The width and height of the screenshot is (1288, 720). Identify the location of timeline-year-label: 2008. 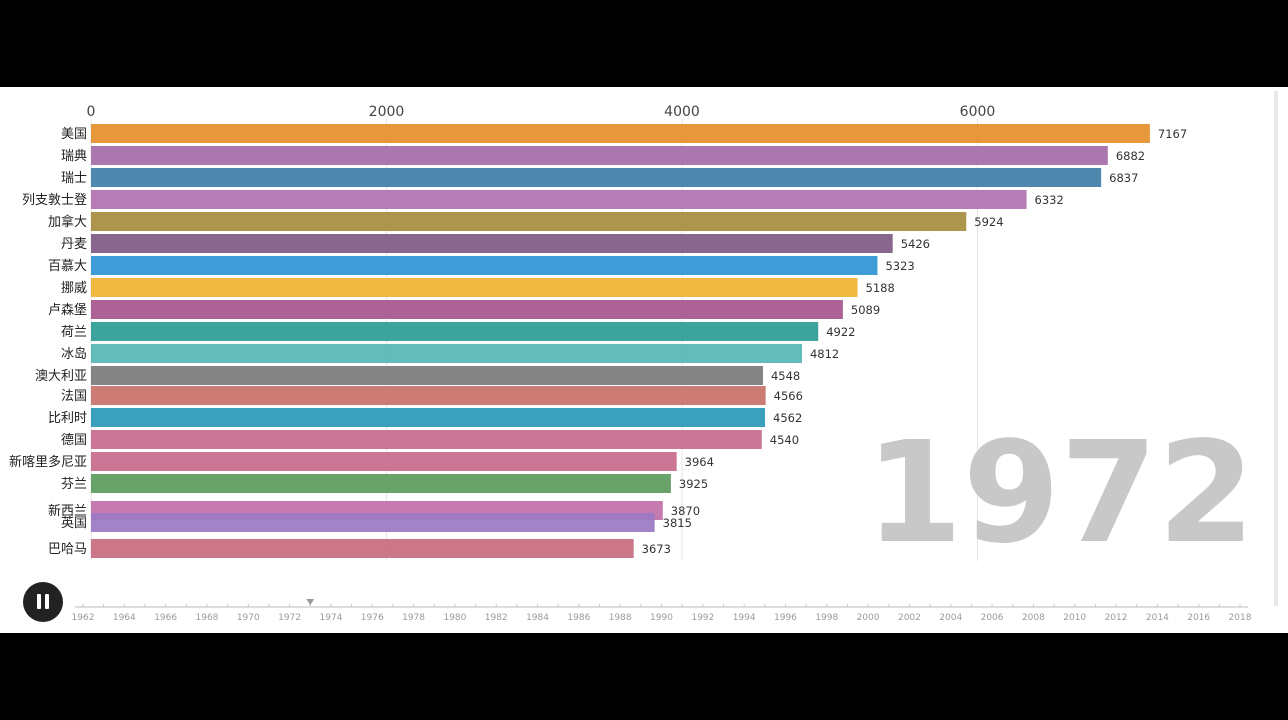
(1033, 618).